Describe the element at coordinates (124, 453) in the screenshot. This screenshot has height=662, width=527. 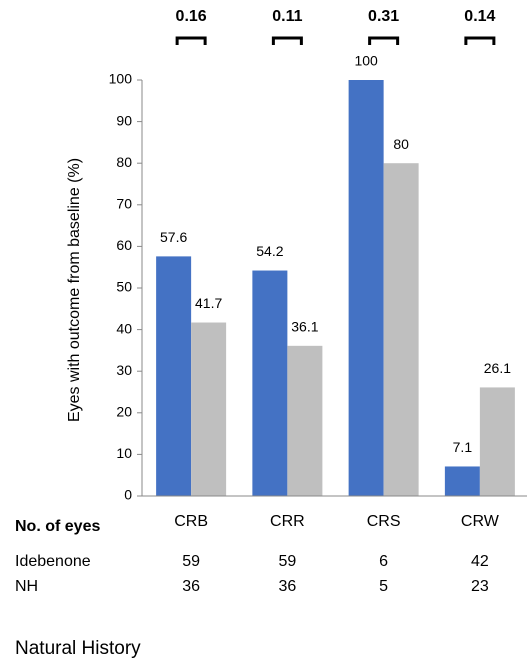
I see `y-tick-label: 10` at that location.